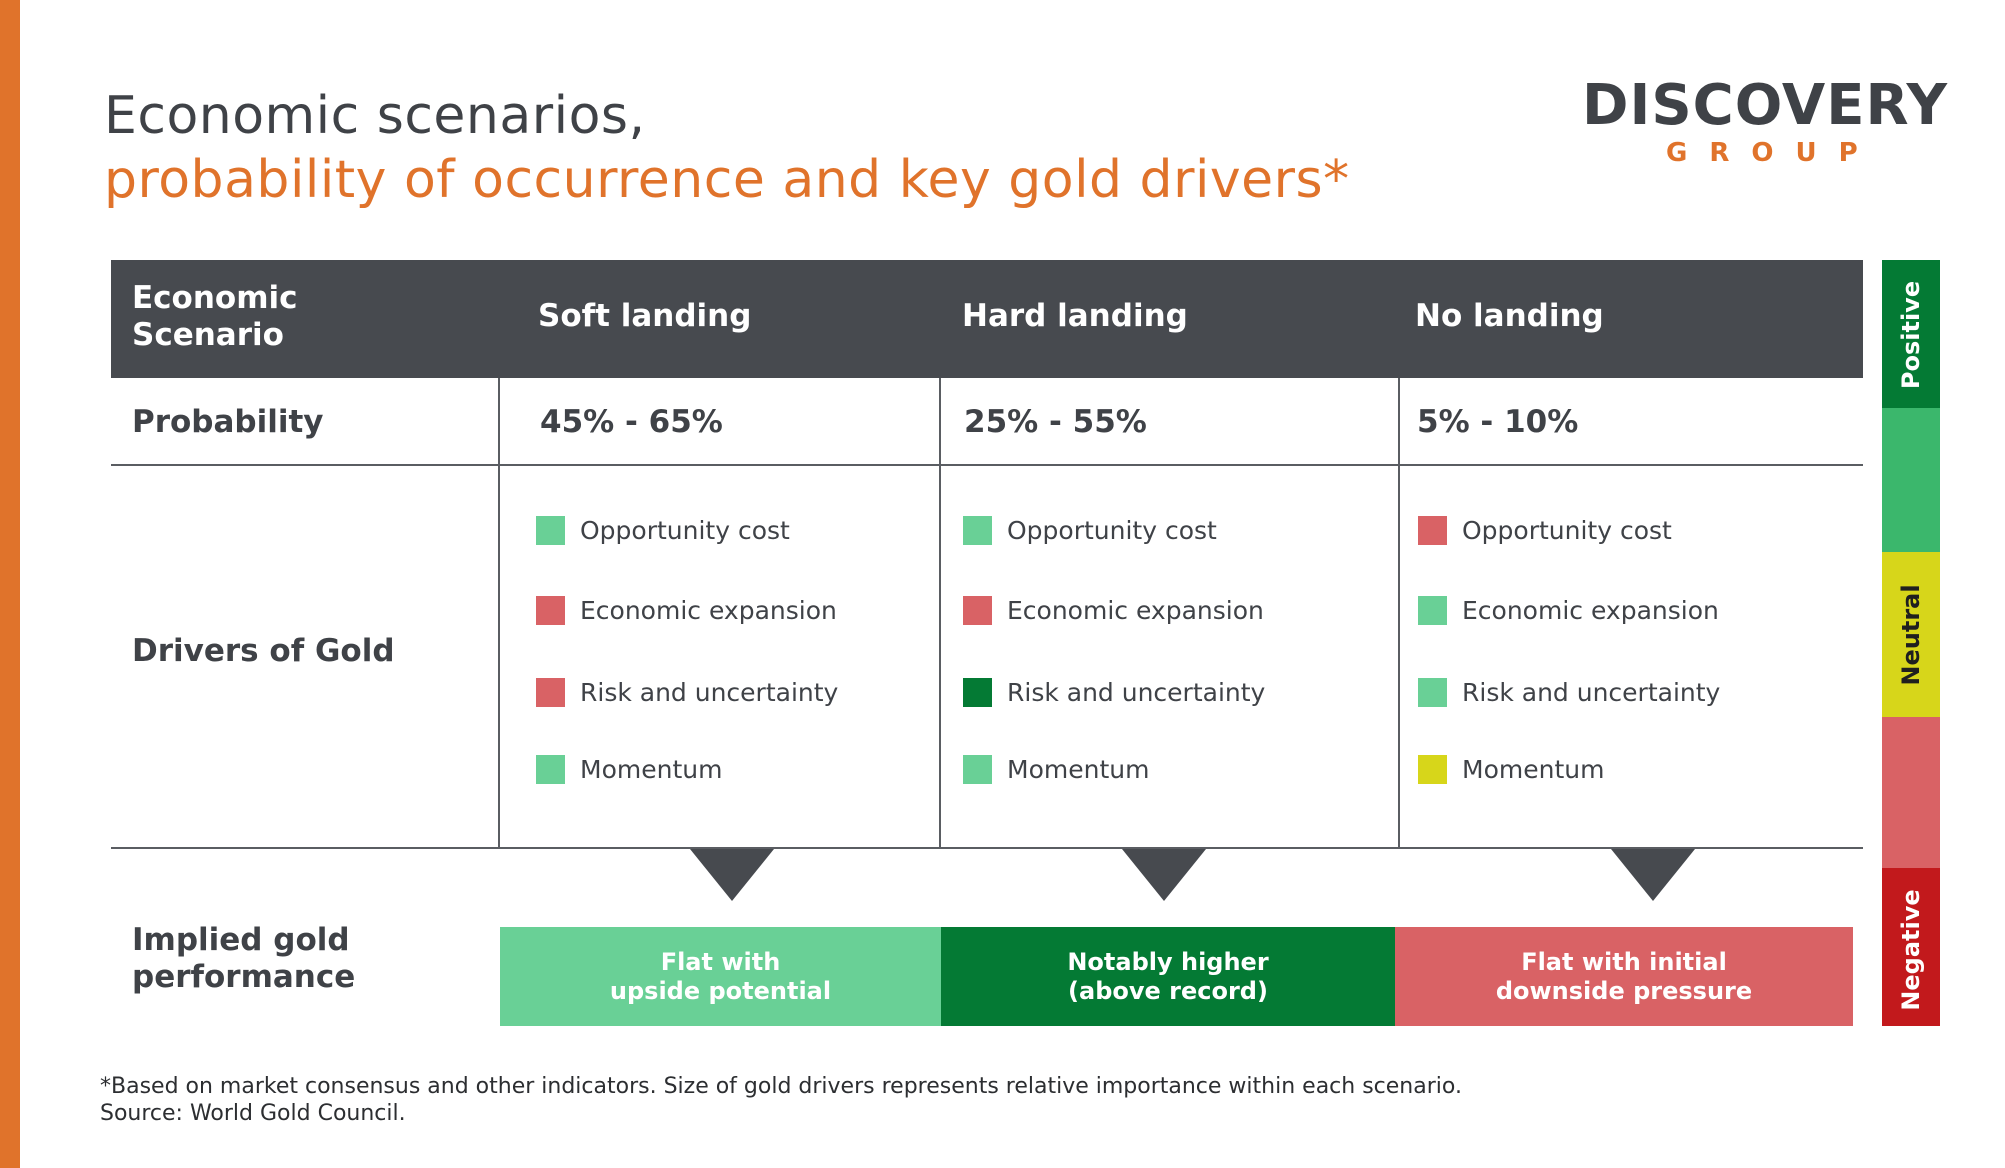 This screenshot has width=2005, height=1168. I want to click on performance-no-landing: Flat with initial downside pressure, so click(1624, 976).